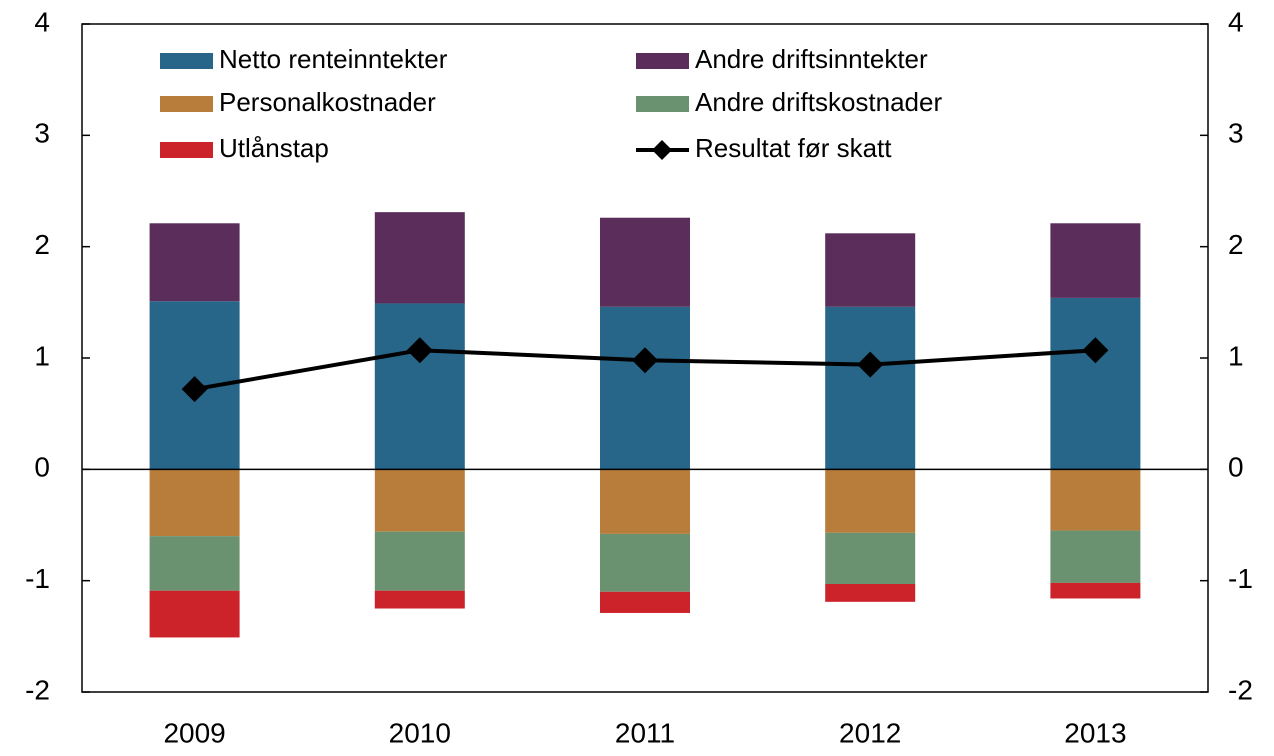 The height and width of the screenshot is (756, 1274). What do you see at coordinates (37, 578) in the screenshot?
I see `y-tick-label: -1` at bounding box center [37, 578].